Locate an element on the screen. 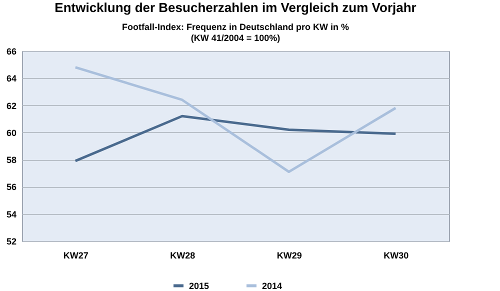  legend-label: 2015 is located at coordinates (199, 285).